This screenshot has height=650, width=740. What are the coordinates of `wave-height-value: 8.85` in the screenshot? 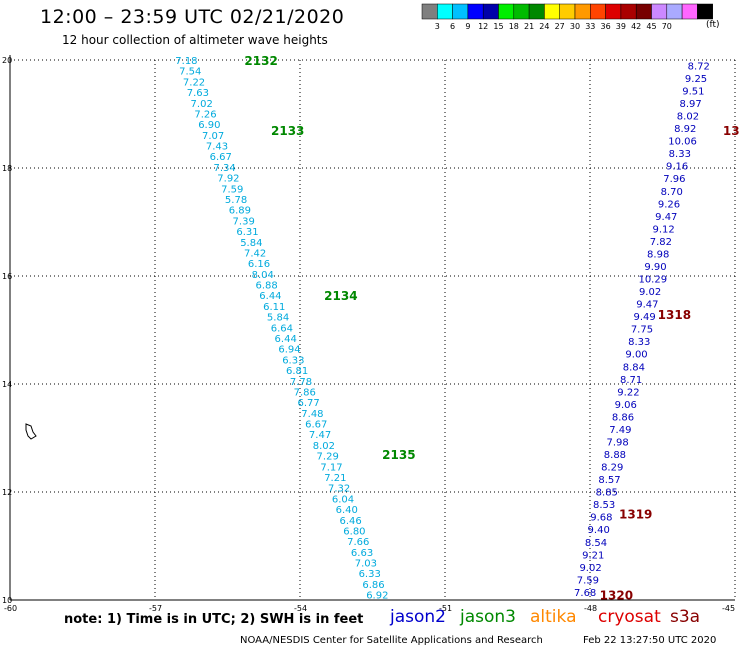 It's located at (607, 493).